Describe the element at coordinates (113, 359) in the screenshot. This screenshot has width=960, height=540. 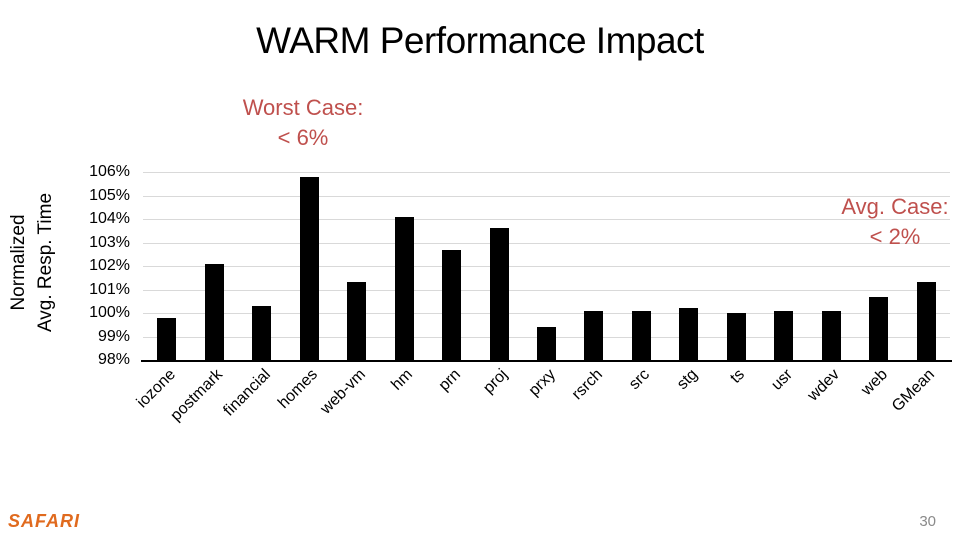
I see `y-axis-tick-label: 98%` at that location.